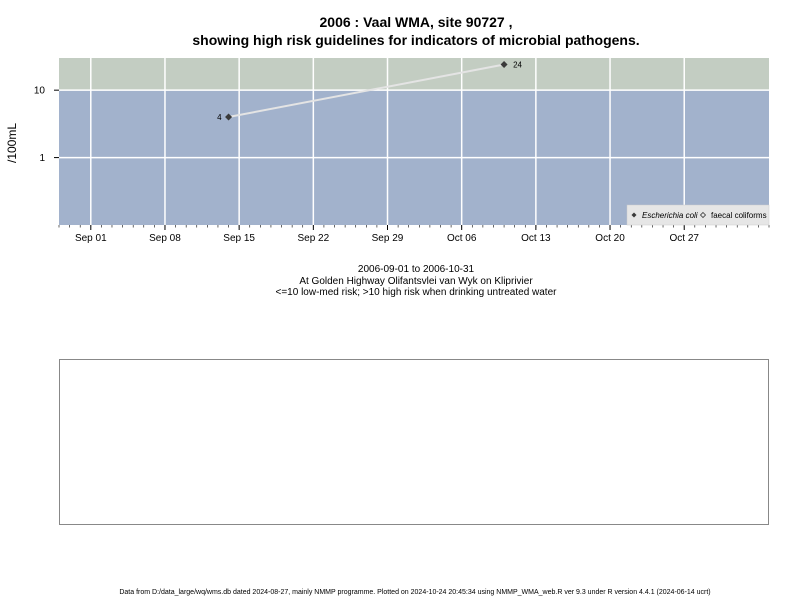 The image size is (800, 600). What do you see at coordinates (239, 238) in the screenshot?
I see `x-tick-label: Sep 15` at bounding box center [239, 238].